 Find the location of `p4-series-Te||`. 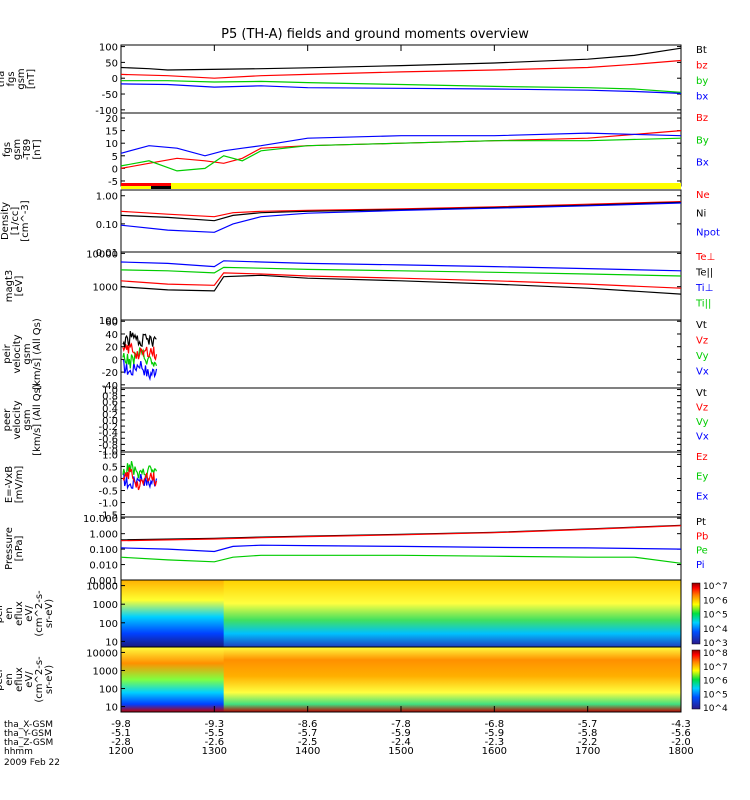

p4-series-Te|| is located at coordinates (401, 284).